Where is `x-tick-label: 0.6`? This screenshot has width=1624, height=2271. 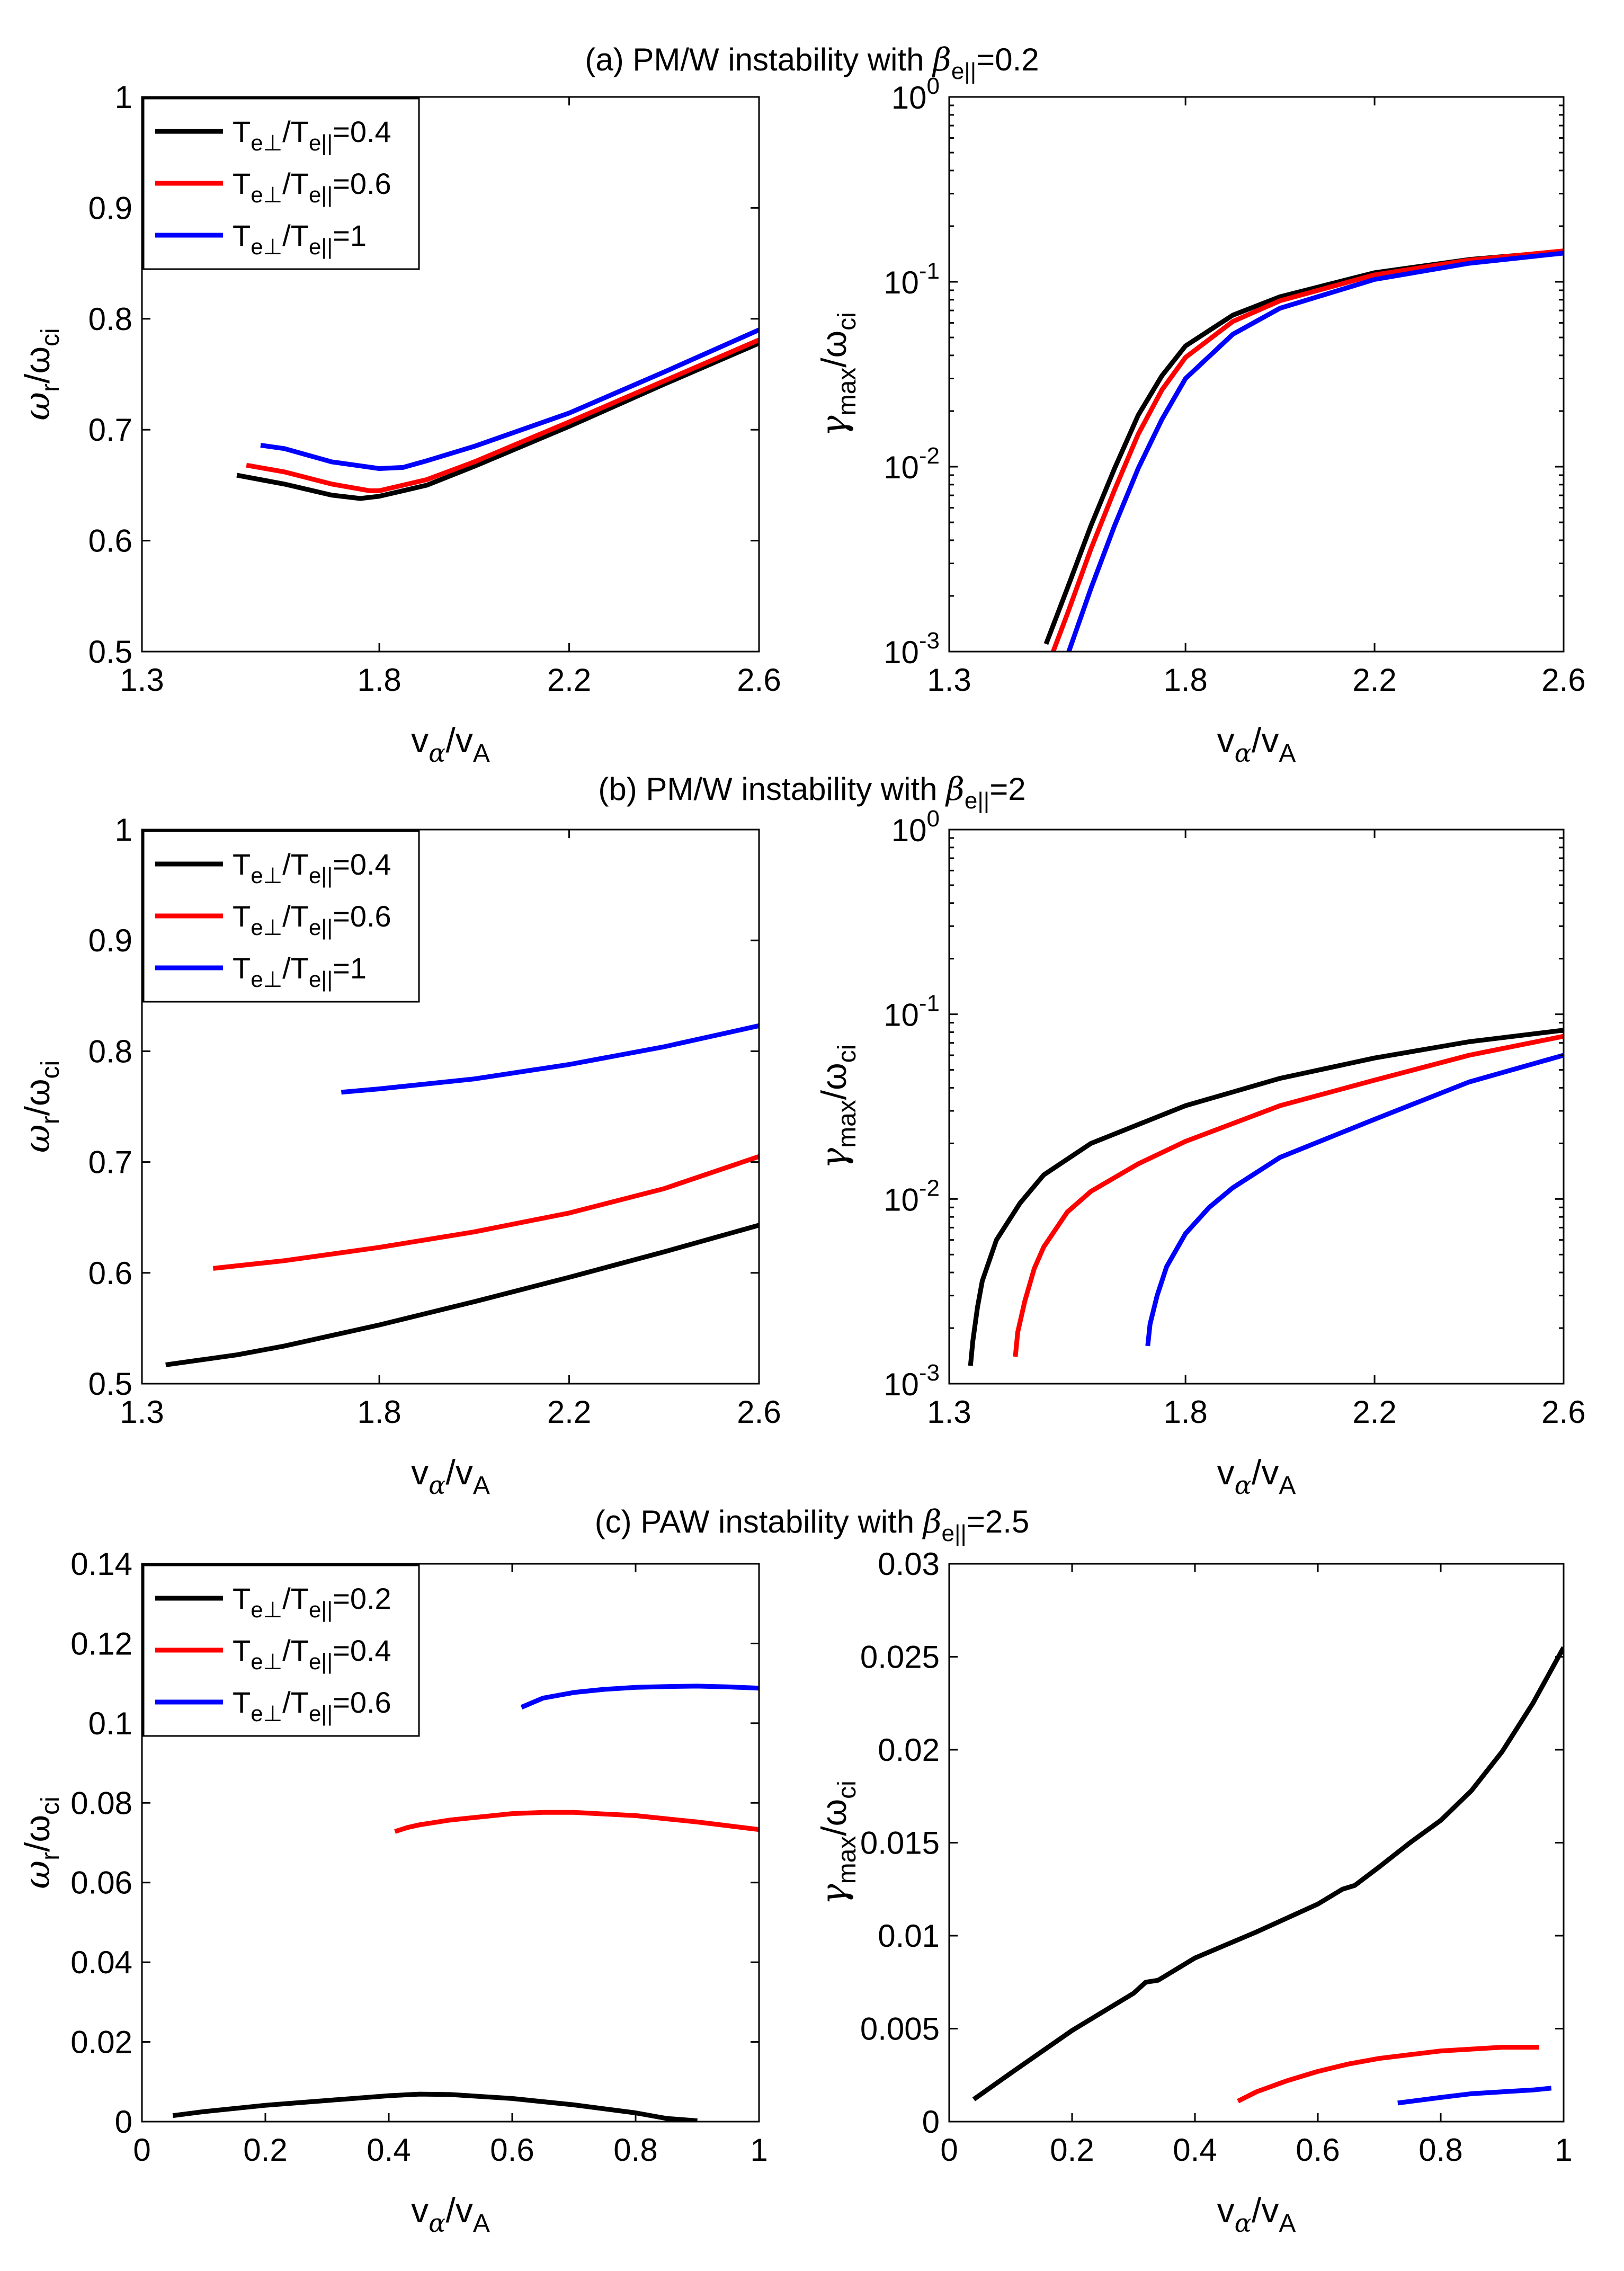
x-tick-label: 0.6 is located at coordinates (1318, 2150).